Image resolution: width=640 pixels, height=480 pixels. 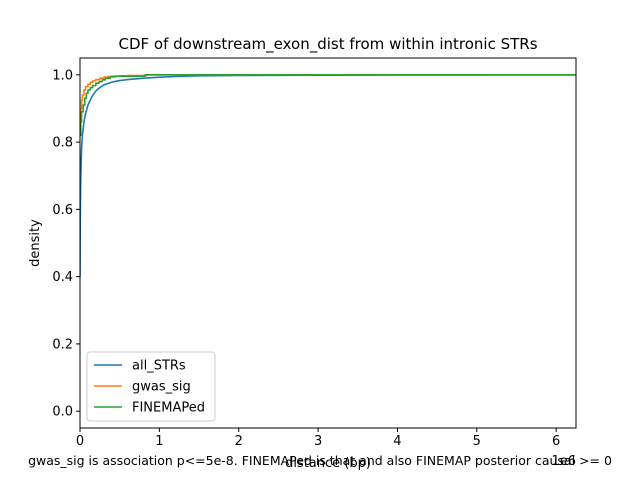 I want to click on x-tick-label: 3, so click(x=318, y=441).